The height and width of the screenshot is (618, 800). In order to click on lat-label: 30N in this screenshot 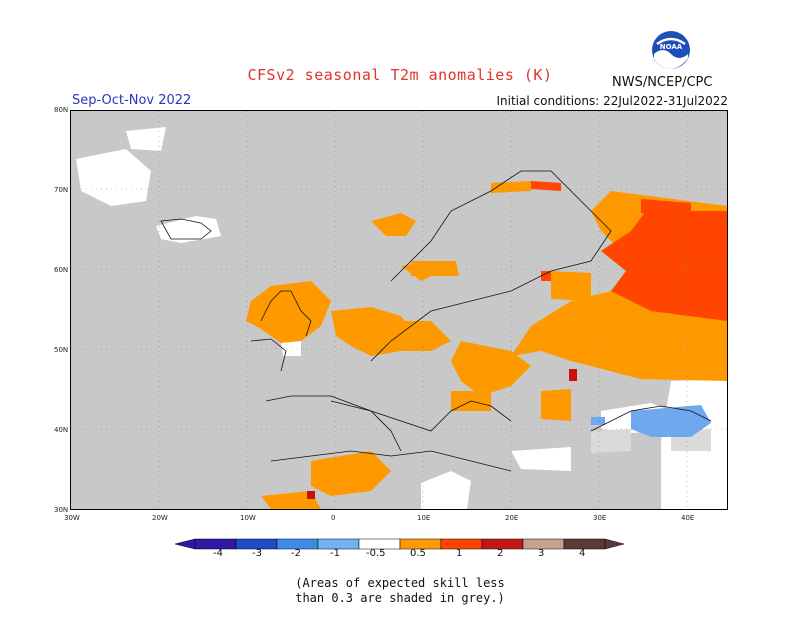, I will do `click(61, 510)`.